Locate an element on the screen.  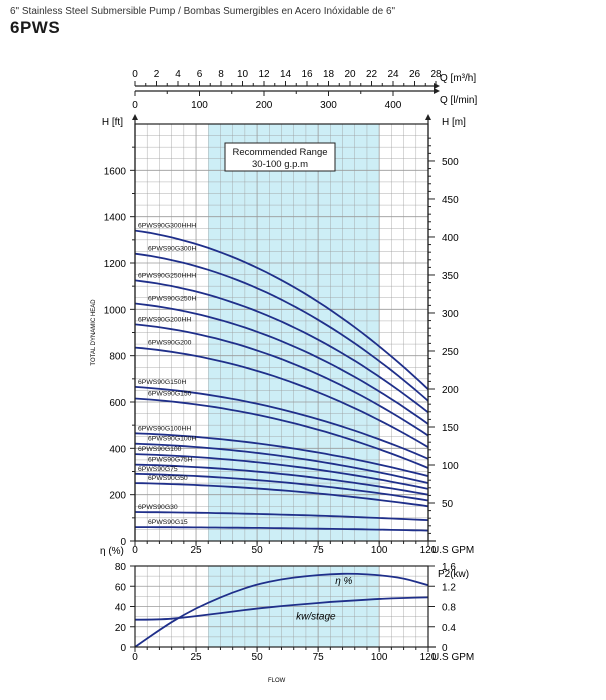
recommended-range-subtitle: 30-100 g.p.m is located at coordinates (280, 164).